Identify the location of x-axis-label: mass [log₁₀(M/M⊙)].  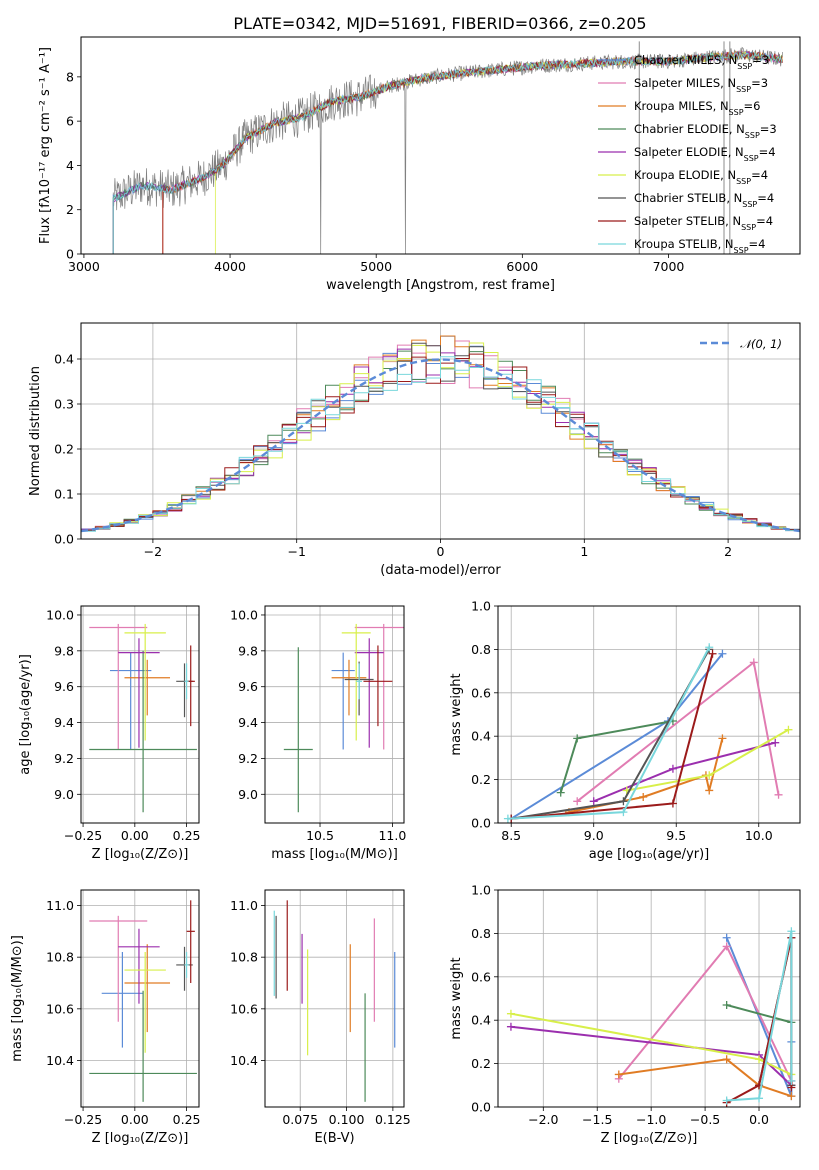
(334, 854).